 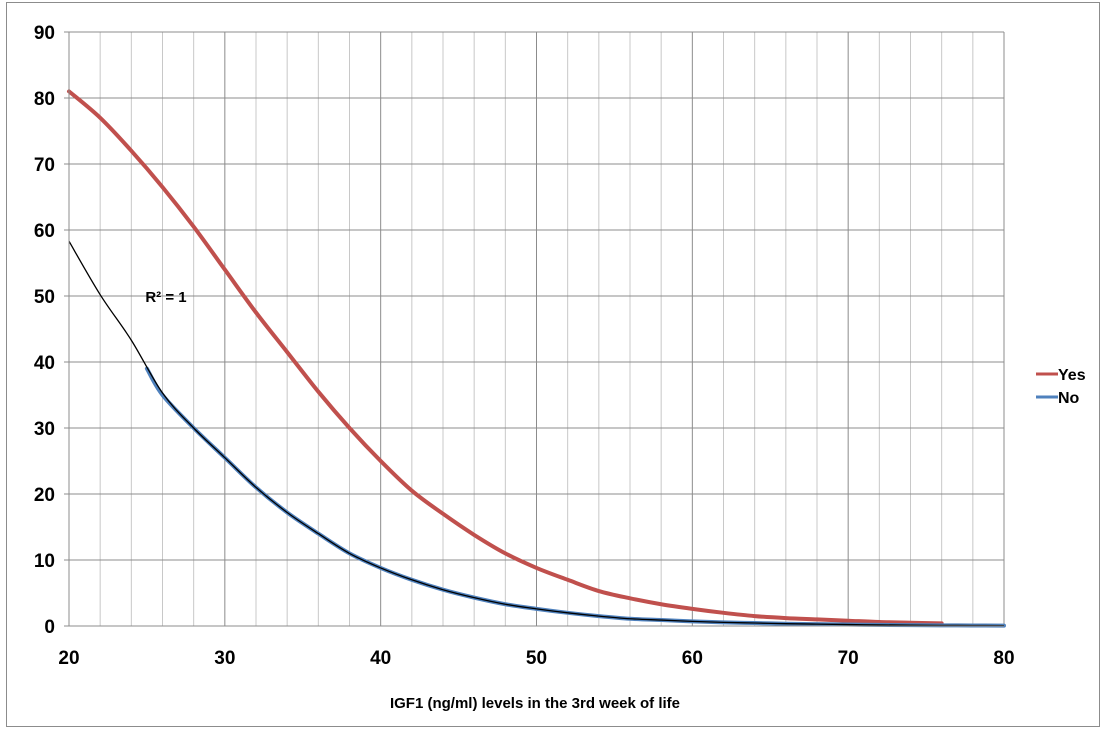 What do you see at coordinates (165, 297) in the screenshot?
I see `trendline-r2-label: R² = 1` at bounding box center [165, 297].